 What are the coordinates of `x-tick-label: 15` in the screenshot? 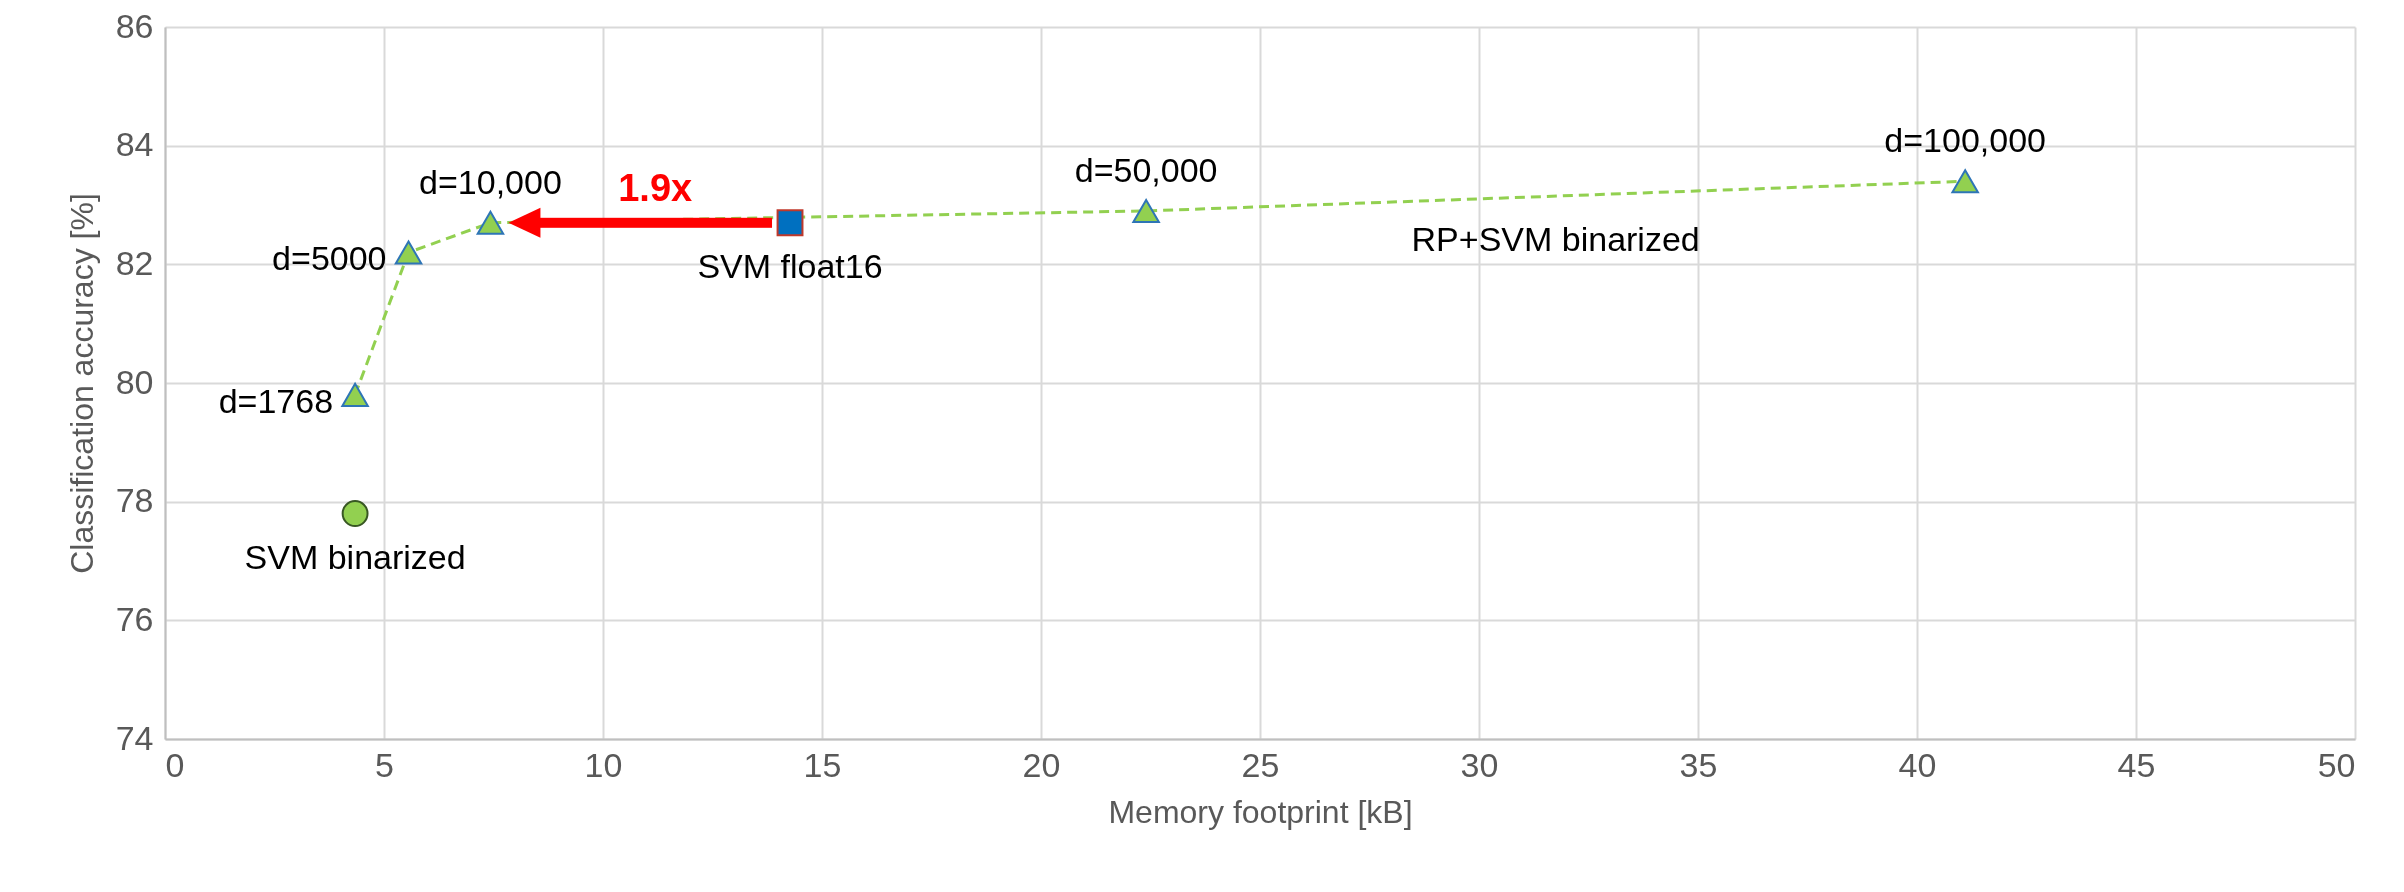 It's located at (822, 764).